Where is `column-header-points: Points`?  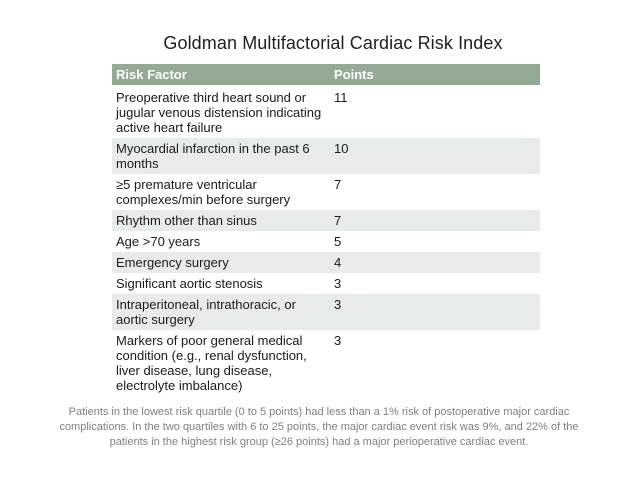
column-header-points: Points is located at coordinates (435, 75).